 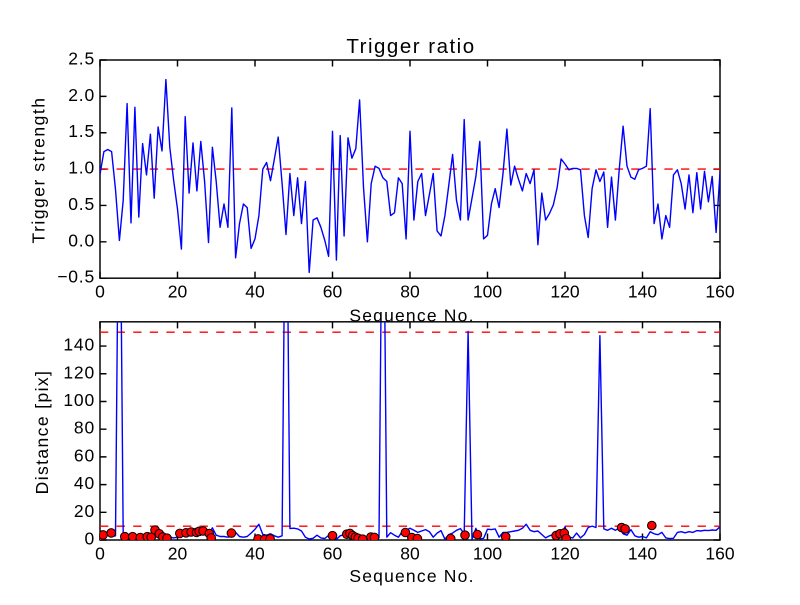 What do you see at coordinates (410, 46) in the screenshot?
I see `svg-text: Trigger ratio` at bounding box center [410, 46].